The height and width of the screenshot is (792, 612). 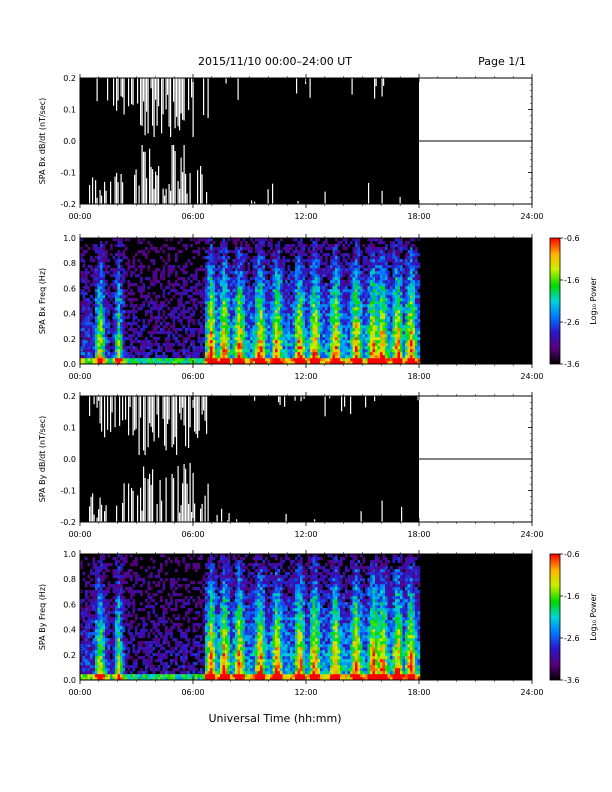 I want to click on spectrogram-bx_spec, so click(x=306, y=301).